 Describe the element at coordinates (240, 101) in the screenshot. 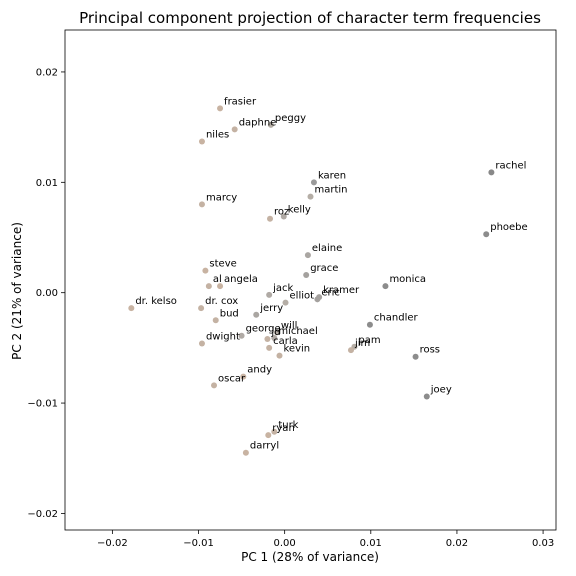

I see `point-label: frasier` at that location.